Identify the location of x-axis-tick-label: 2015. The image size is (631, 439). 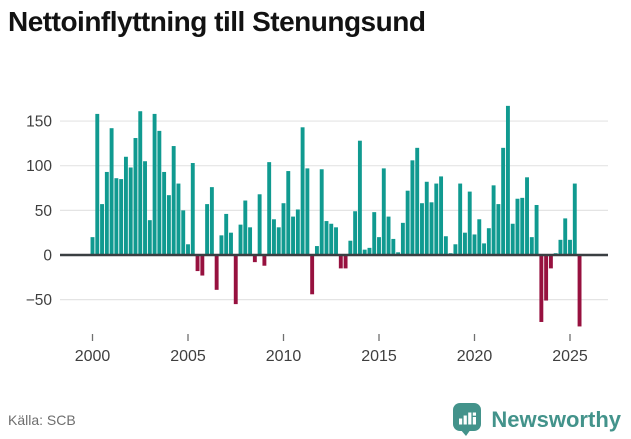
(379, 356).